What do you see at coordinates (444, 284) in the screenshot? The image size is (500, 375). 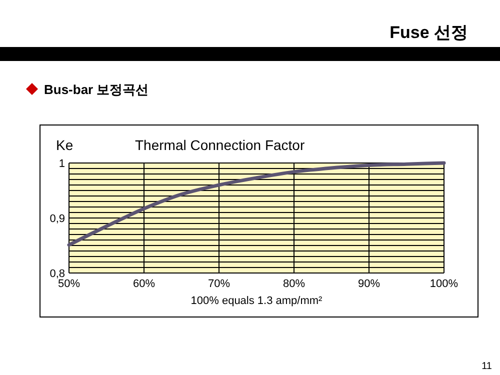 I see `x-tick-label: 100%` at bounding box center [444, 284].